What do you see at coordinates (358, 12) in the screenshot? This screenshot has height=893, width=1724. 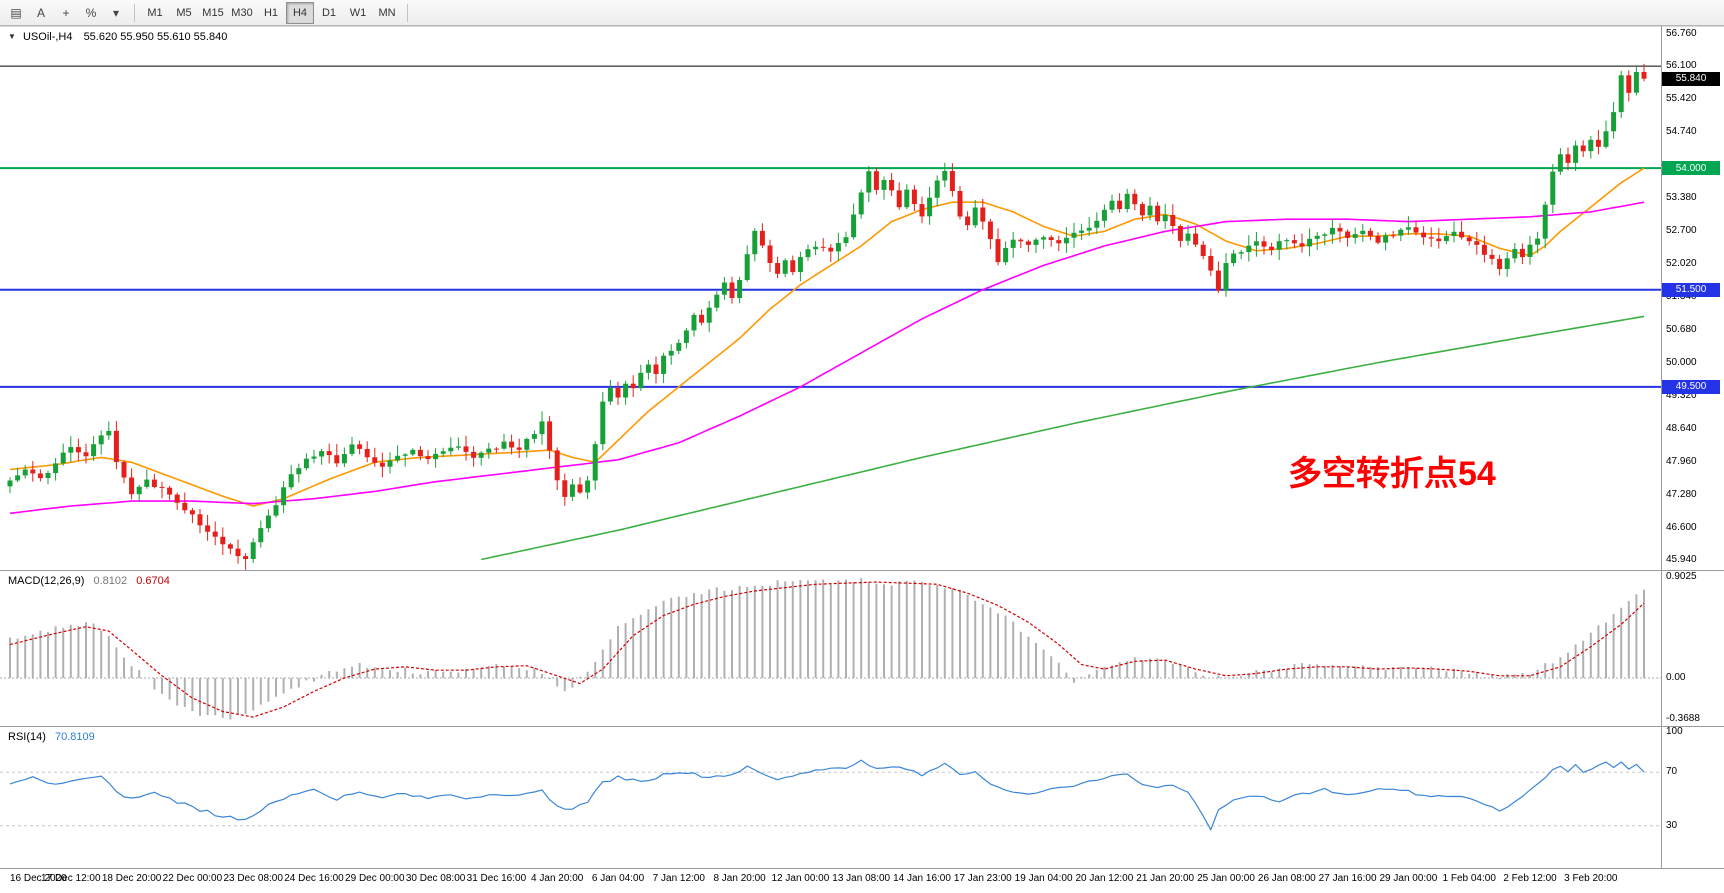 I see `timeframe-button-w1: W1` at bounding box center [358, 12].